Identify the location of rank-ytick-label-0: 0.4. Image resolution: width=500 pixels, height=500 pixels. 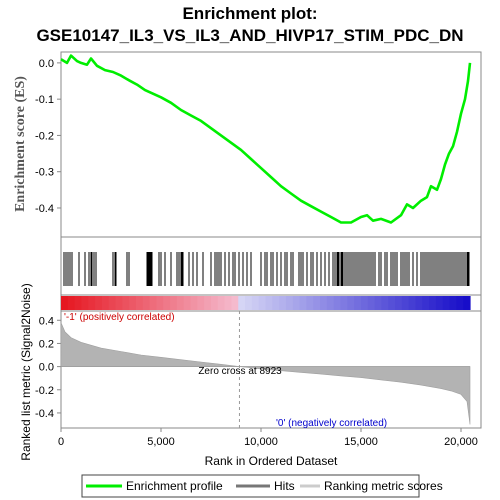
(46, 321).